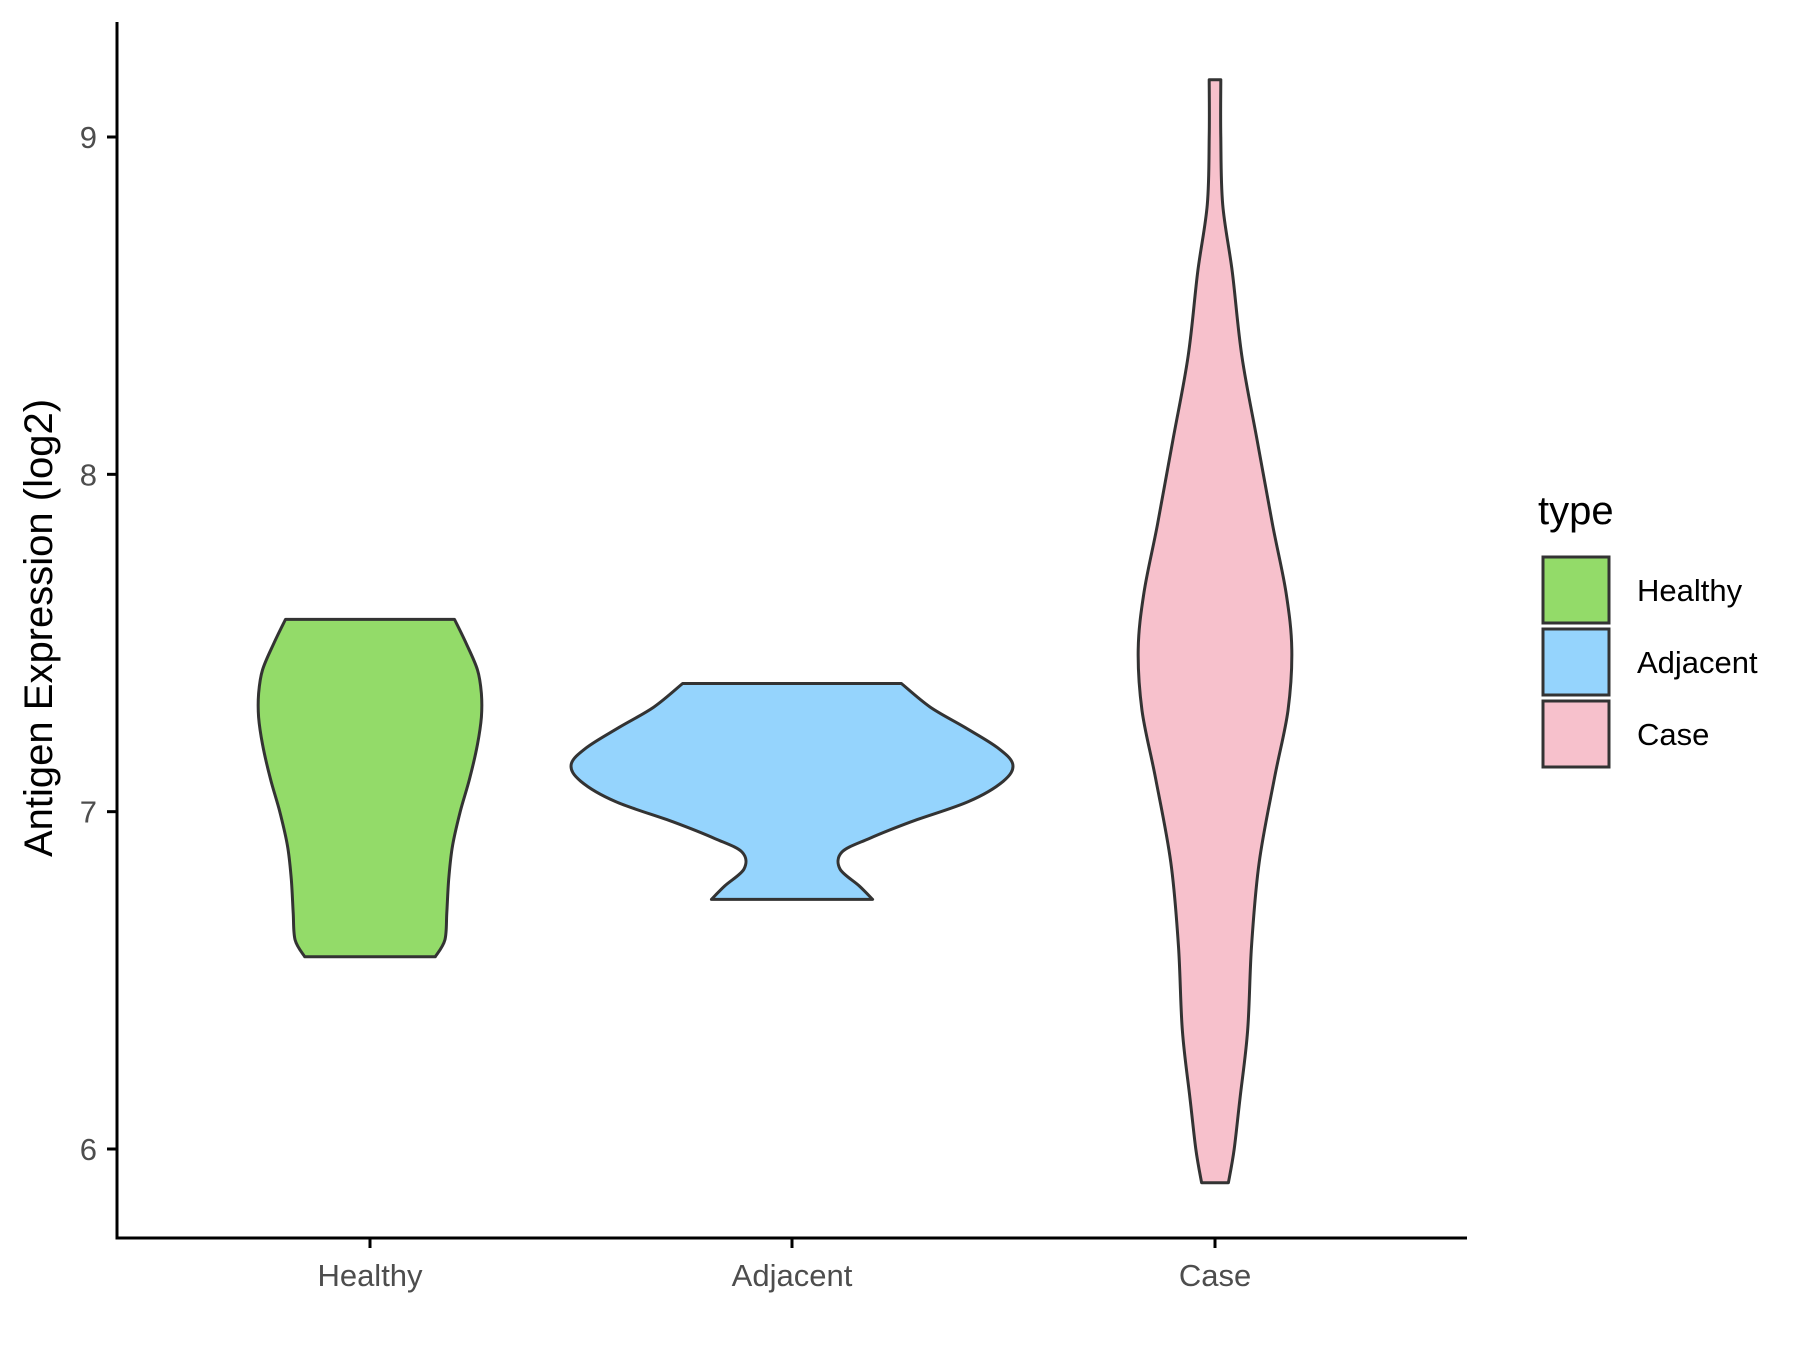 This screenshot has width=1800, height=1355. I want to click on y-axis-title: Antigen Expression (log2), so click(39, 628).